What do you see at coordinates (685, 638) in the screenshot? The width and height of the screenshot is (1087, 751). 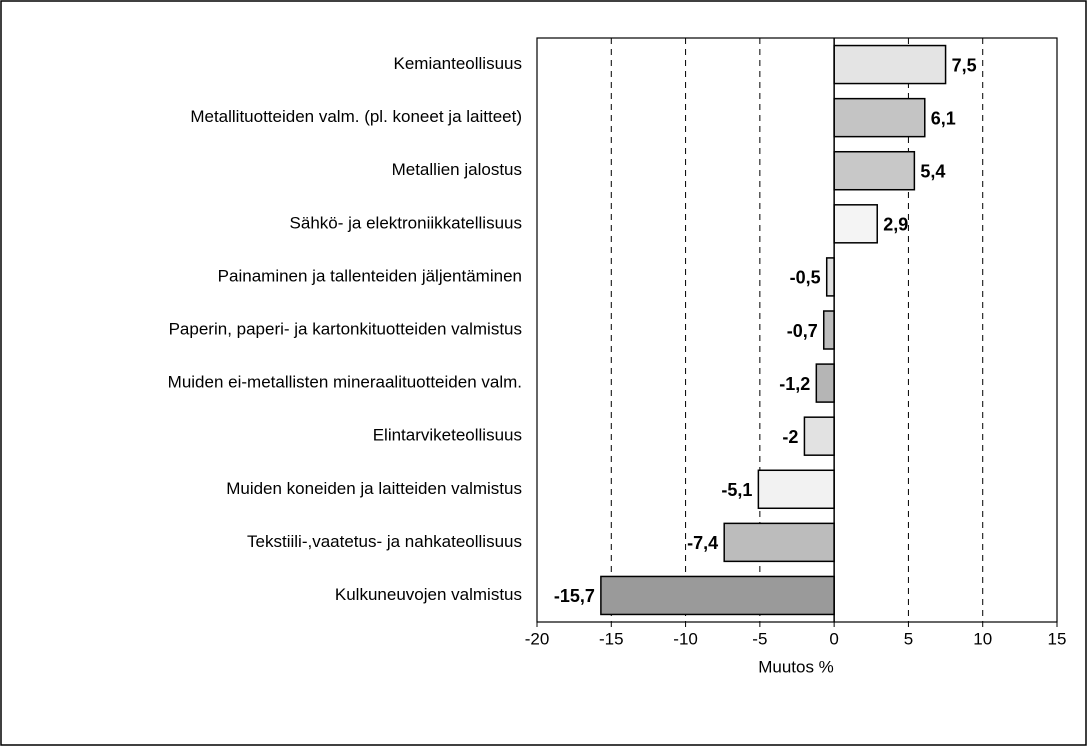 I see `x-tick-label: -10` at bounding box center [685, 638].